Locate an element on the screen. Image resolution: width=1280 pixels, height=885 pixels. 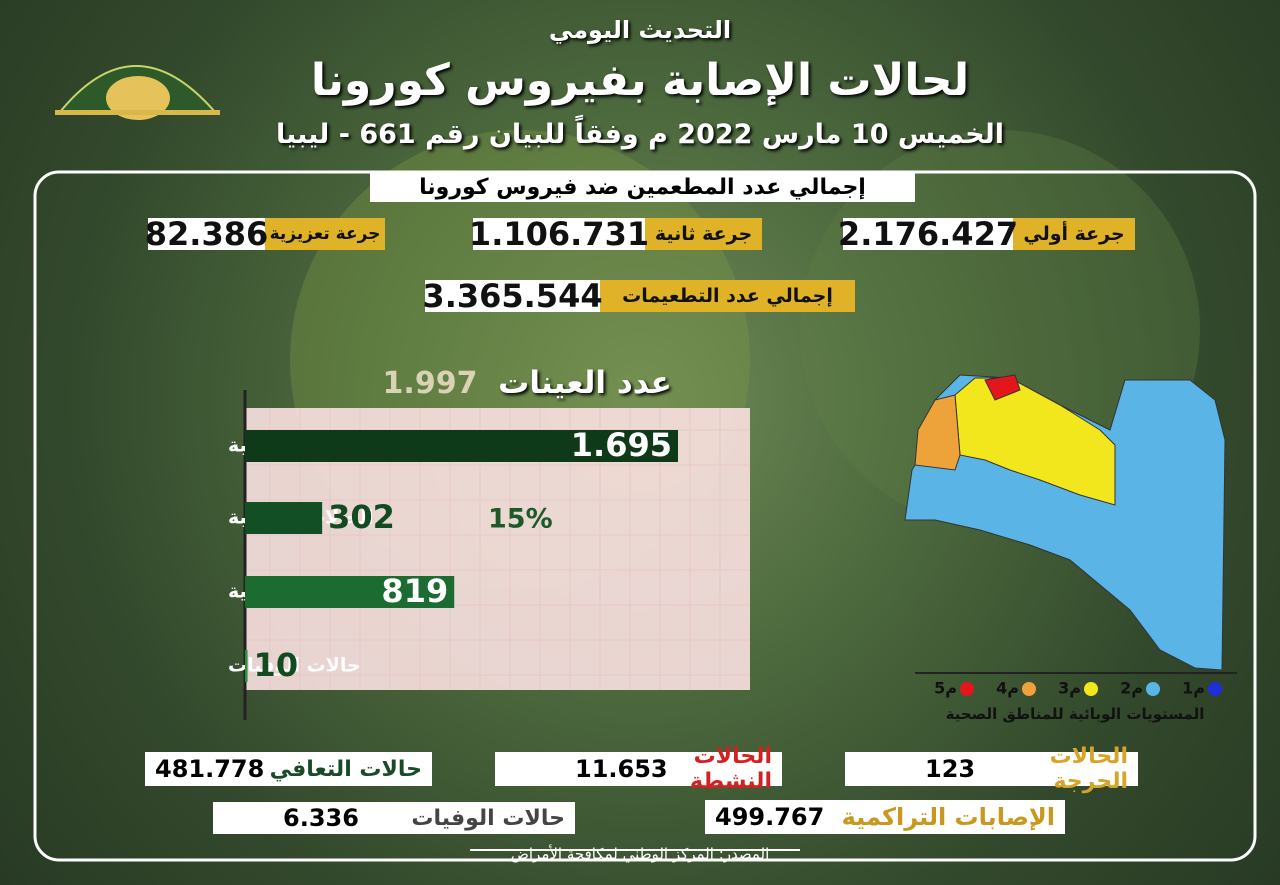
stat-label: حالات التعافي is located at coordinates (345, 769).